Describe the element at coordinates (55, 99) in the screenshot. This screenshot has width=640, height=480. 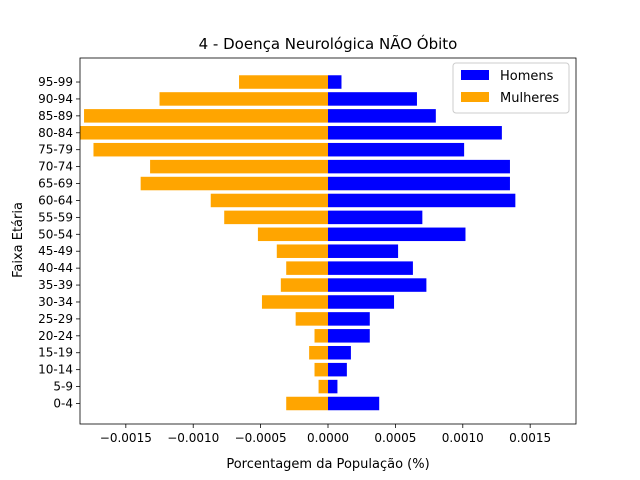
I see `y-tick-label: 90-94` at that location.